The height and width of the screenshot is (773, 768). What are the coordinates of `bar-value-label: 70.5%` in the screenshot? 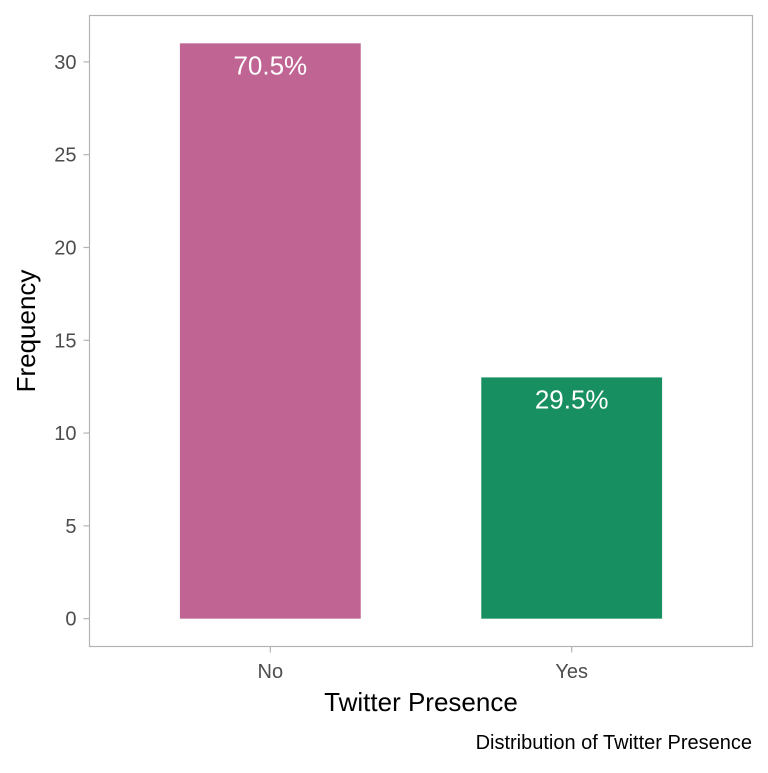 It's located at (270, 65).